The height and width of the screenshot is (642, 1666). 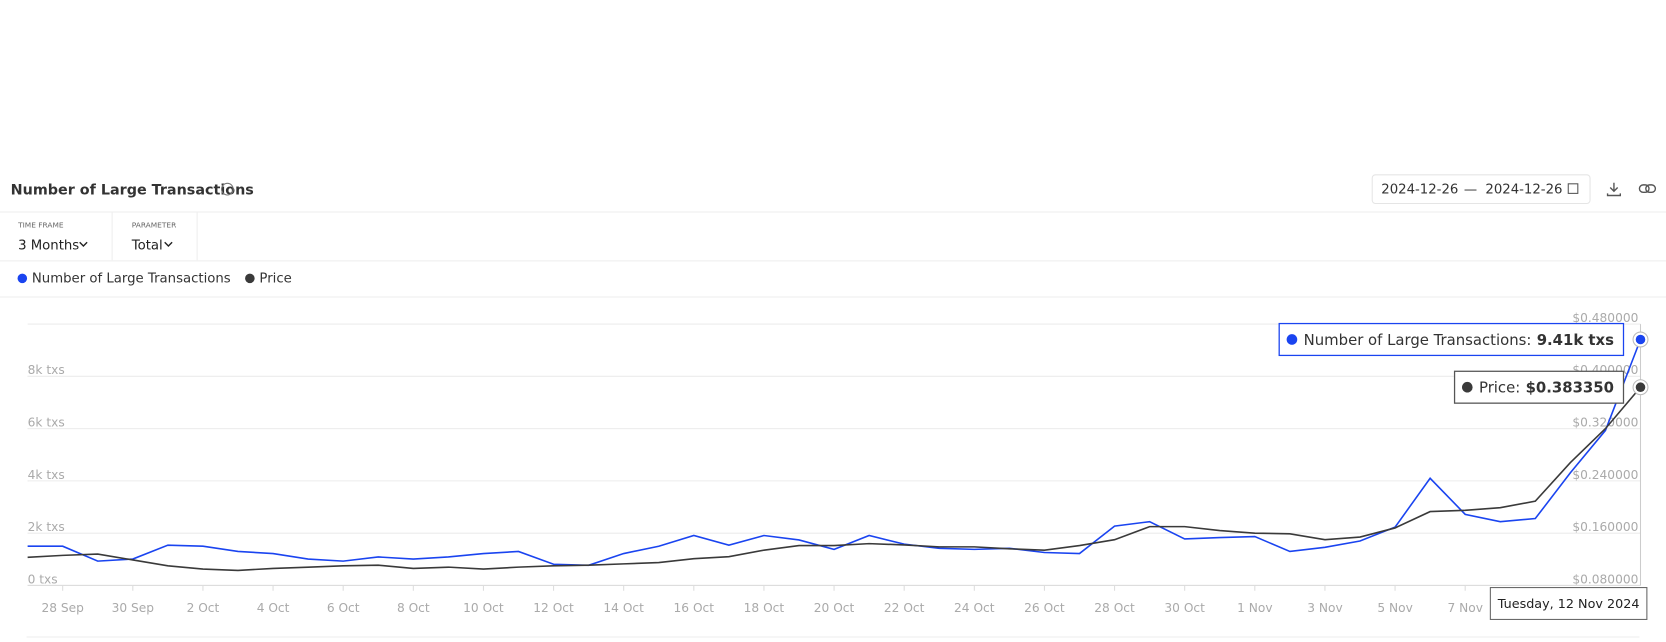 I want to click on help-icon, so click(x=227, y=189).